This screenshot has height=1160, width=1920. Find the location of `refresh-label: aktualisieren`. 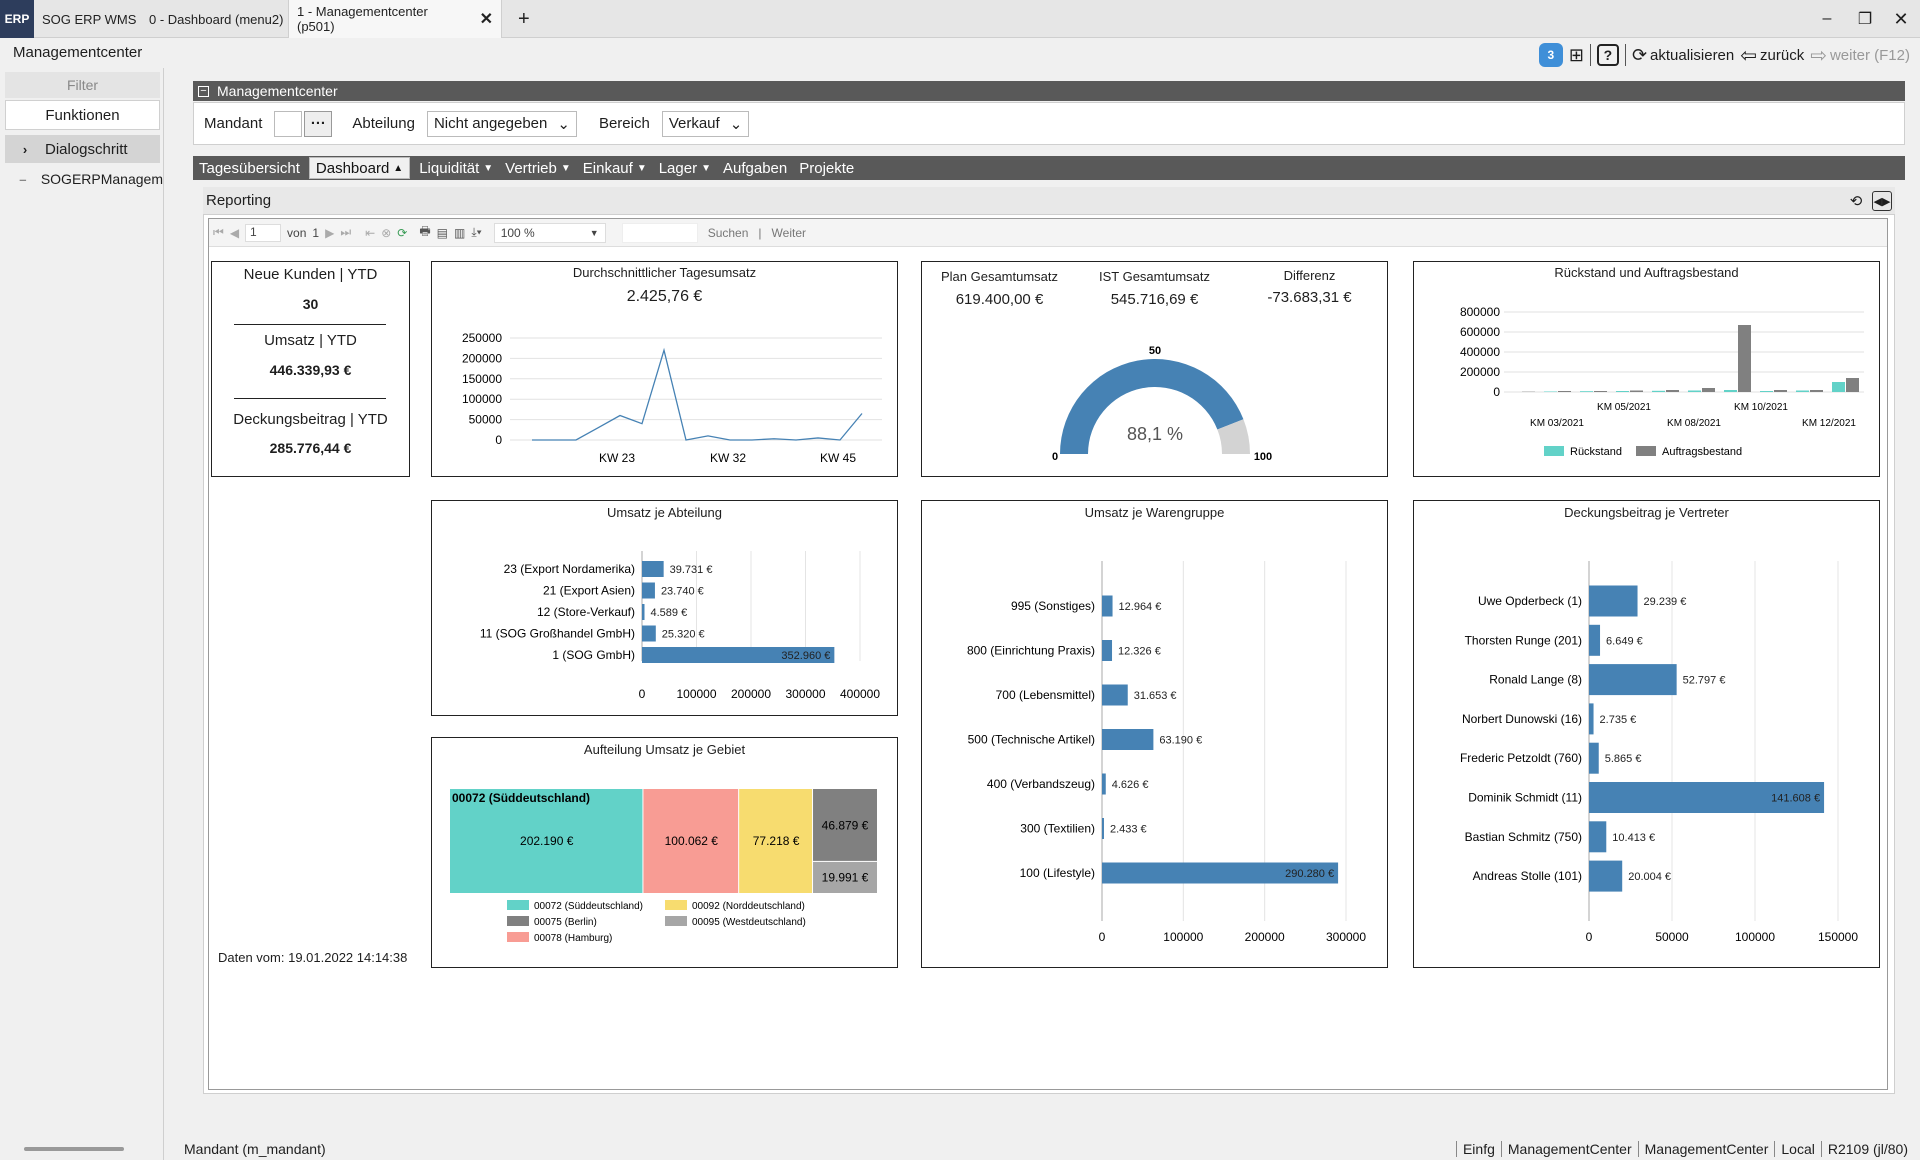

refresh-label: aktualisieren is located at coordinates (1692, 55).